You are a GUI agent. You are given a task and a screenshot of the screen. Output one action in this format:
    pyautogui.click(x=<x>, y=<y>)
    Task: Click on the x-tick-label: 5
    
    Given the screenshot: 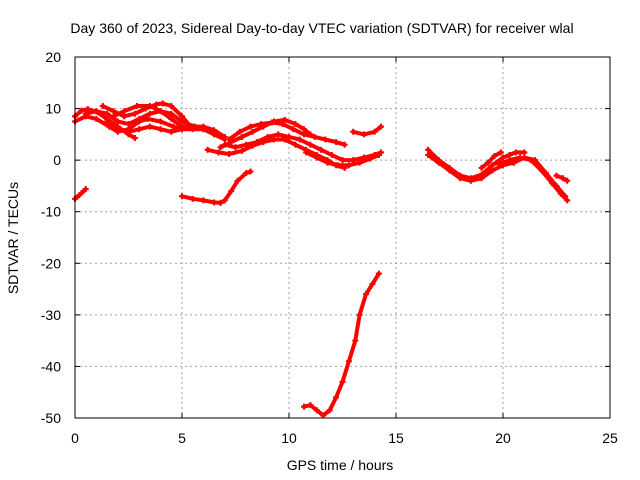 What is the action you would take?
    pyautogui.click(x=182, y=438)
    